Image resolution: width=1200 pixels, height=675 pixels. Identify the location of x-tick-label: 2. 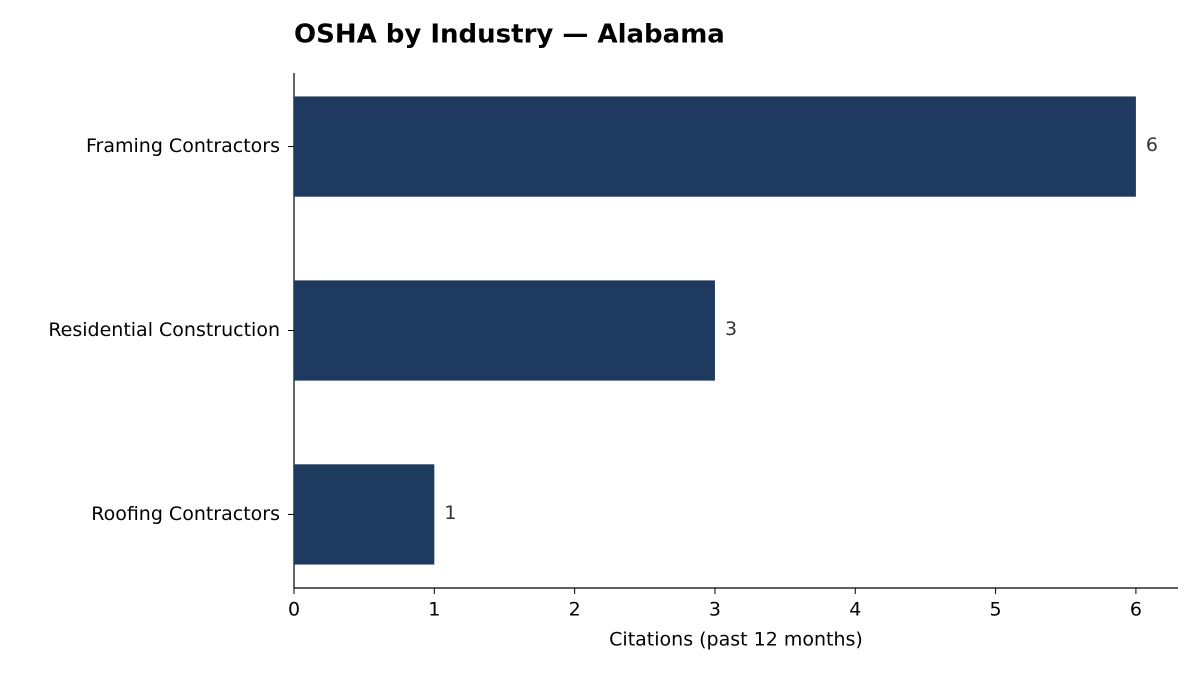
(575, 610).